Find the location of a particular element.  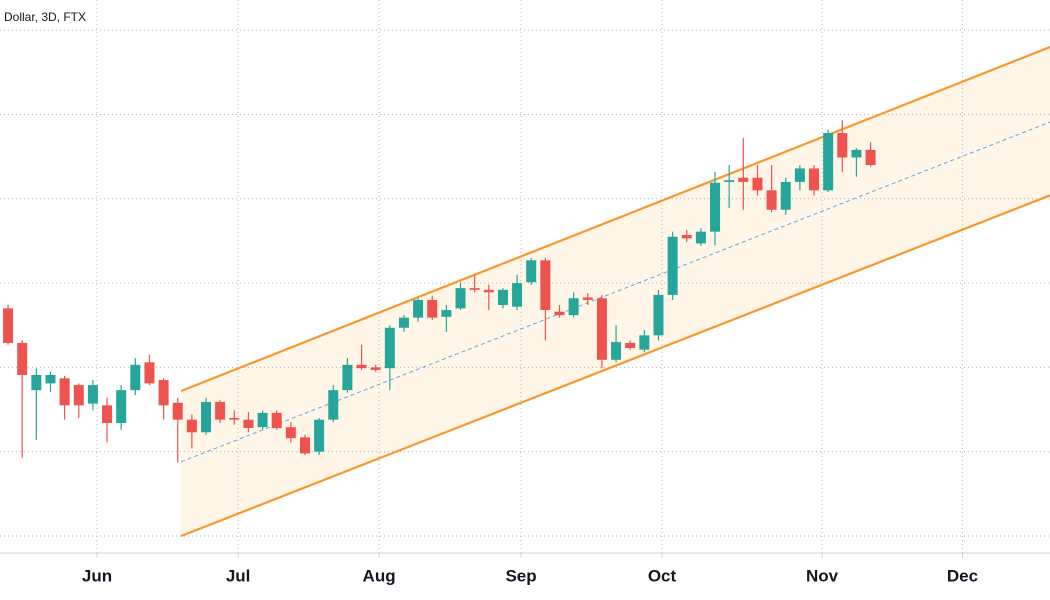

chart-title: Dollar, 3D, FTX is located at coordinates (45, 17).